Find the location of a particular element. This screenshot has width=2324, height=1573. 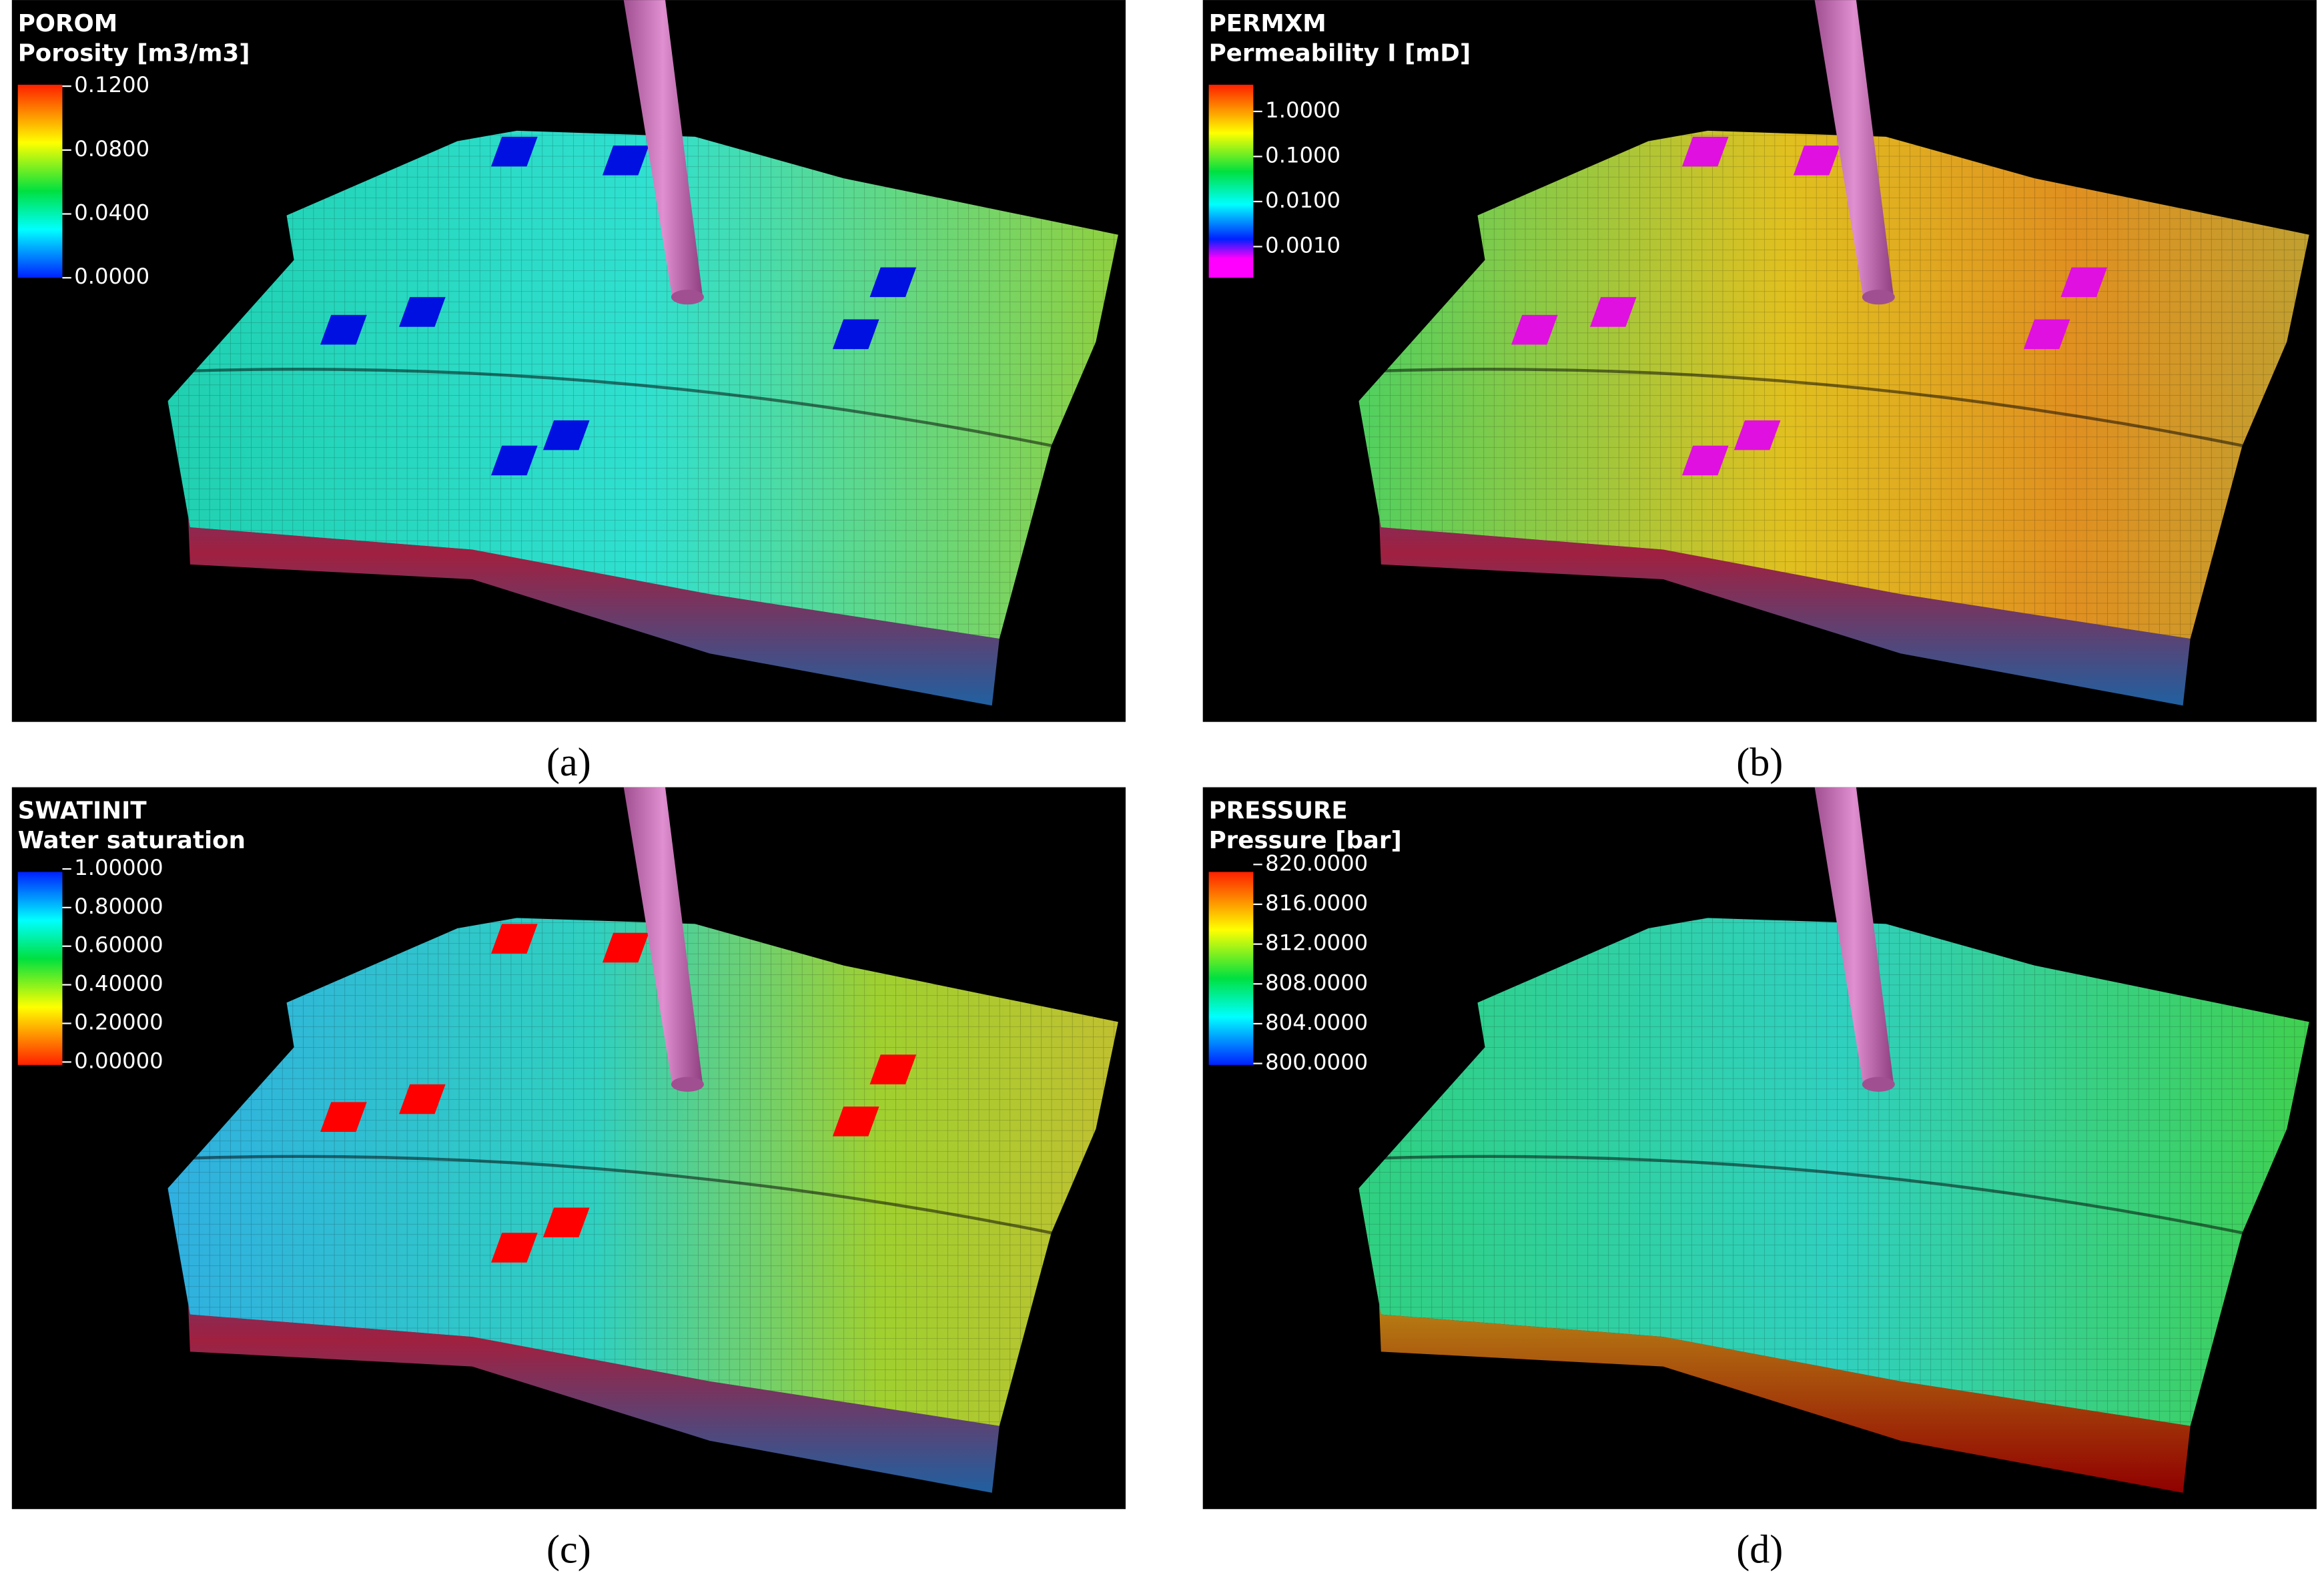

scale-label: 812.0000 is located at coordinates (1316, 943).